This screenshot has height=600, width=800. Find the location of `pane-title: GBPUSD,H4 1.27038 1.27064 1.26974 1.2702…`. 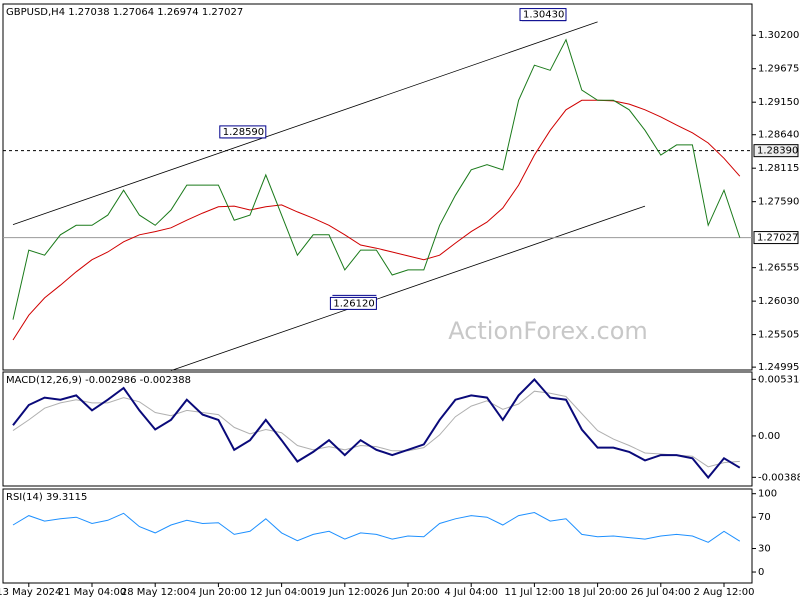

pane-title: GBPUSD,H4 1.27038 1.27064 1.26974 1.2702… is located at coordinates (124, 12).